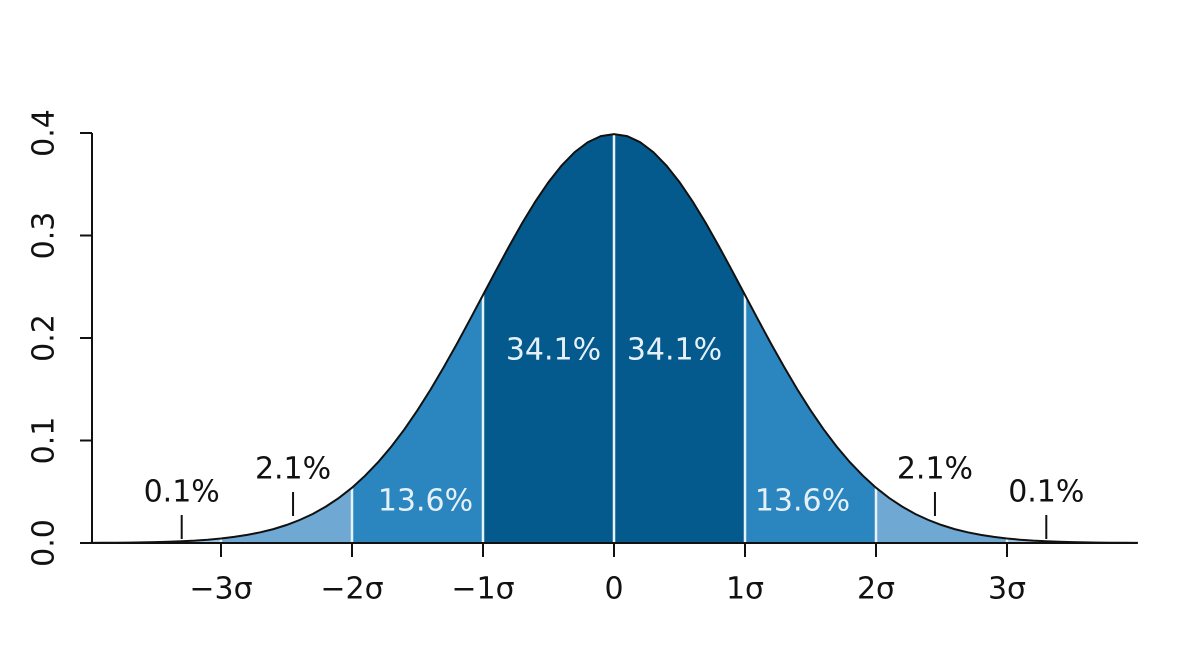 The image size is (1197, 653). Describe the element at coordinates (44, 338) in the screenshot. I see `y-tick-label: 0.2` at that location.